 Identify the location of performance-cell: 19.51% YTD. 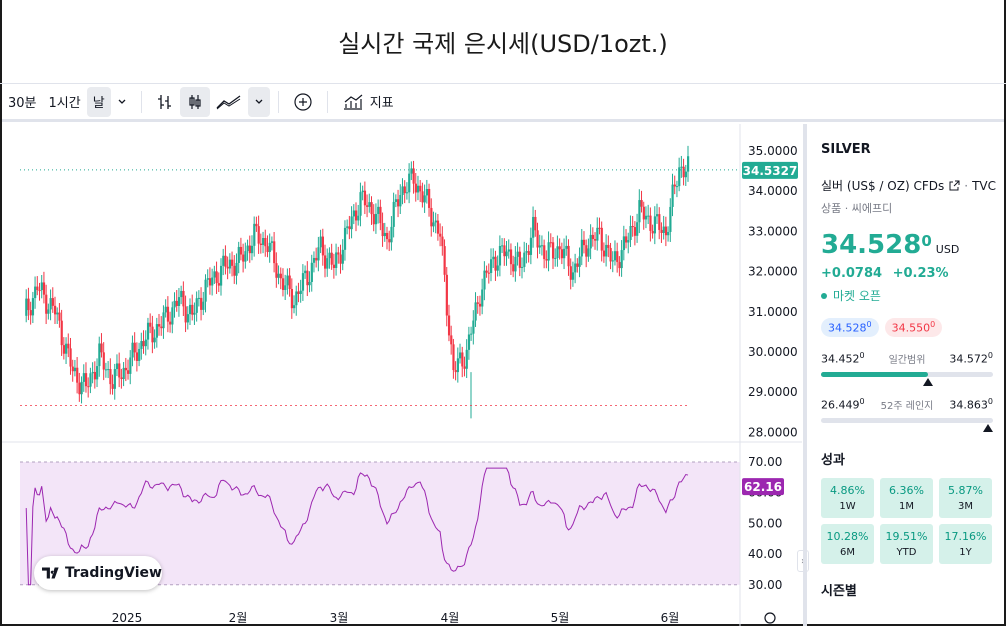
(906, 543).